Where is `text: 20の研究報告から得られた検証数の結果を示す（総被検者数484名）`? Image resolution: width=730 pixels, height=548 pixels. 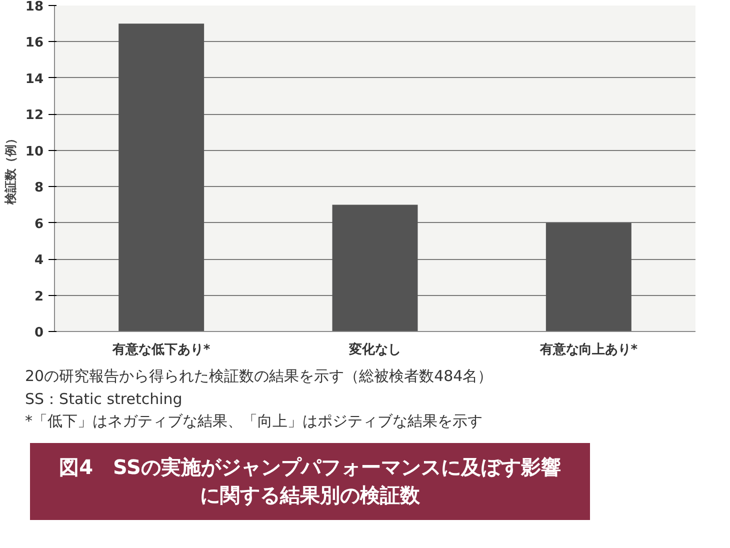
text: 20の研究報告から得られた検証数の結果を示す（総被検者数484名） is located at coordinates (259, 376).